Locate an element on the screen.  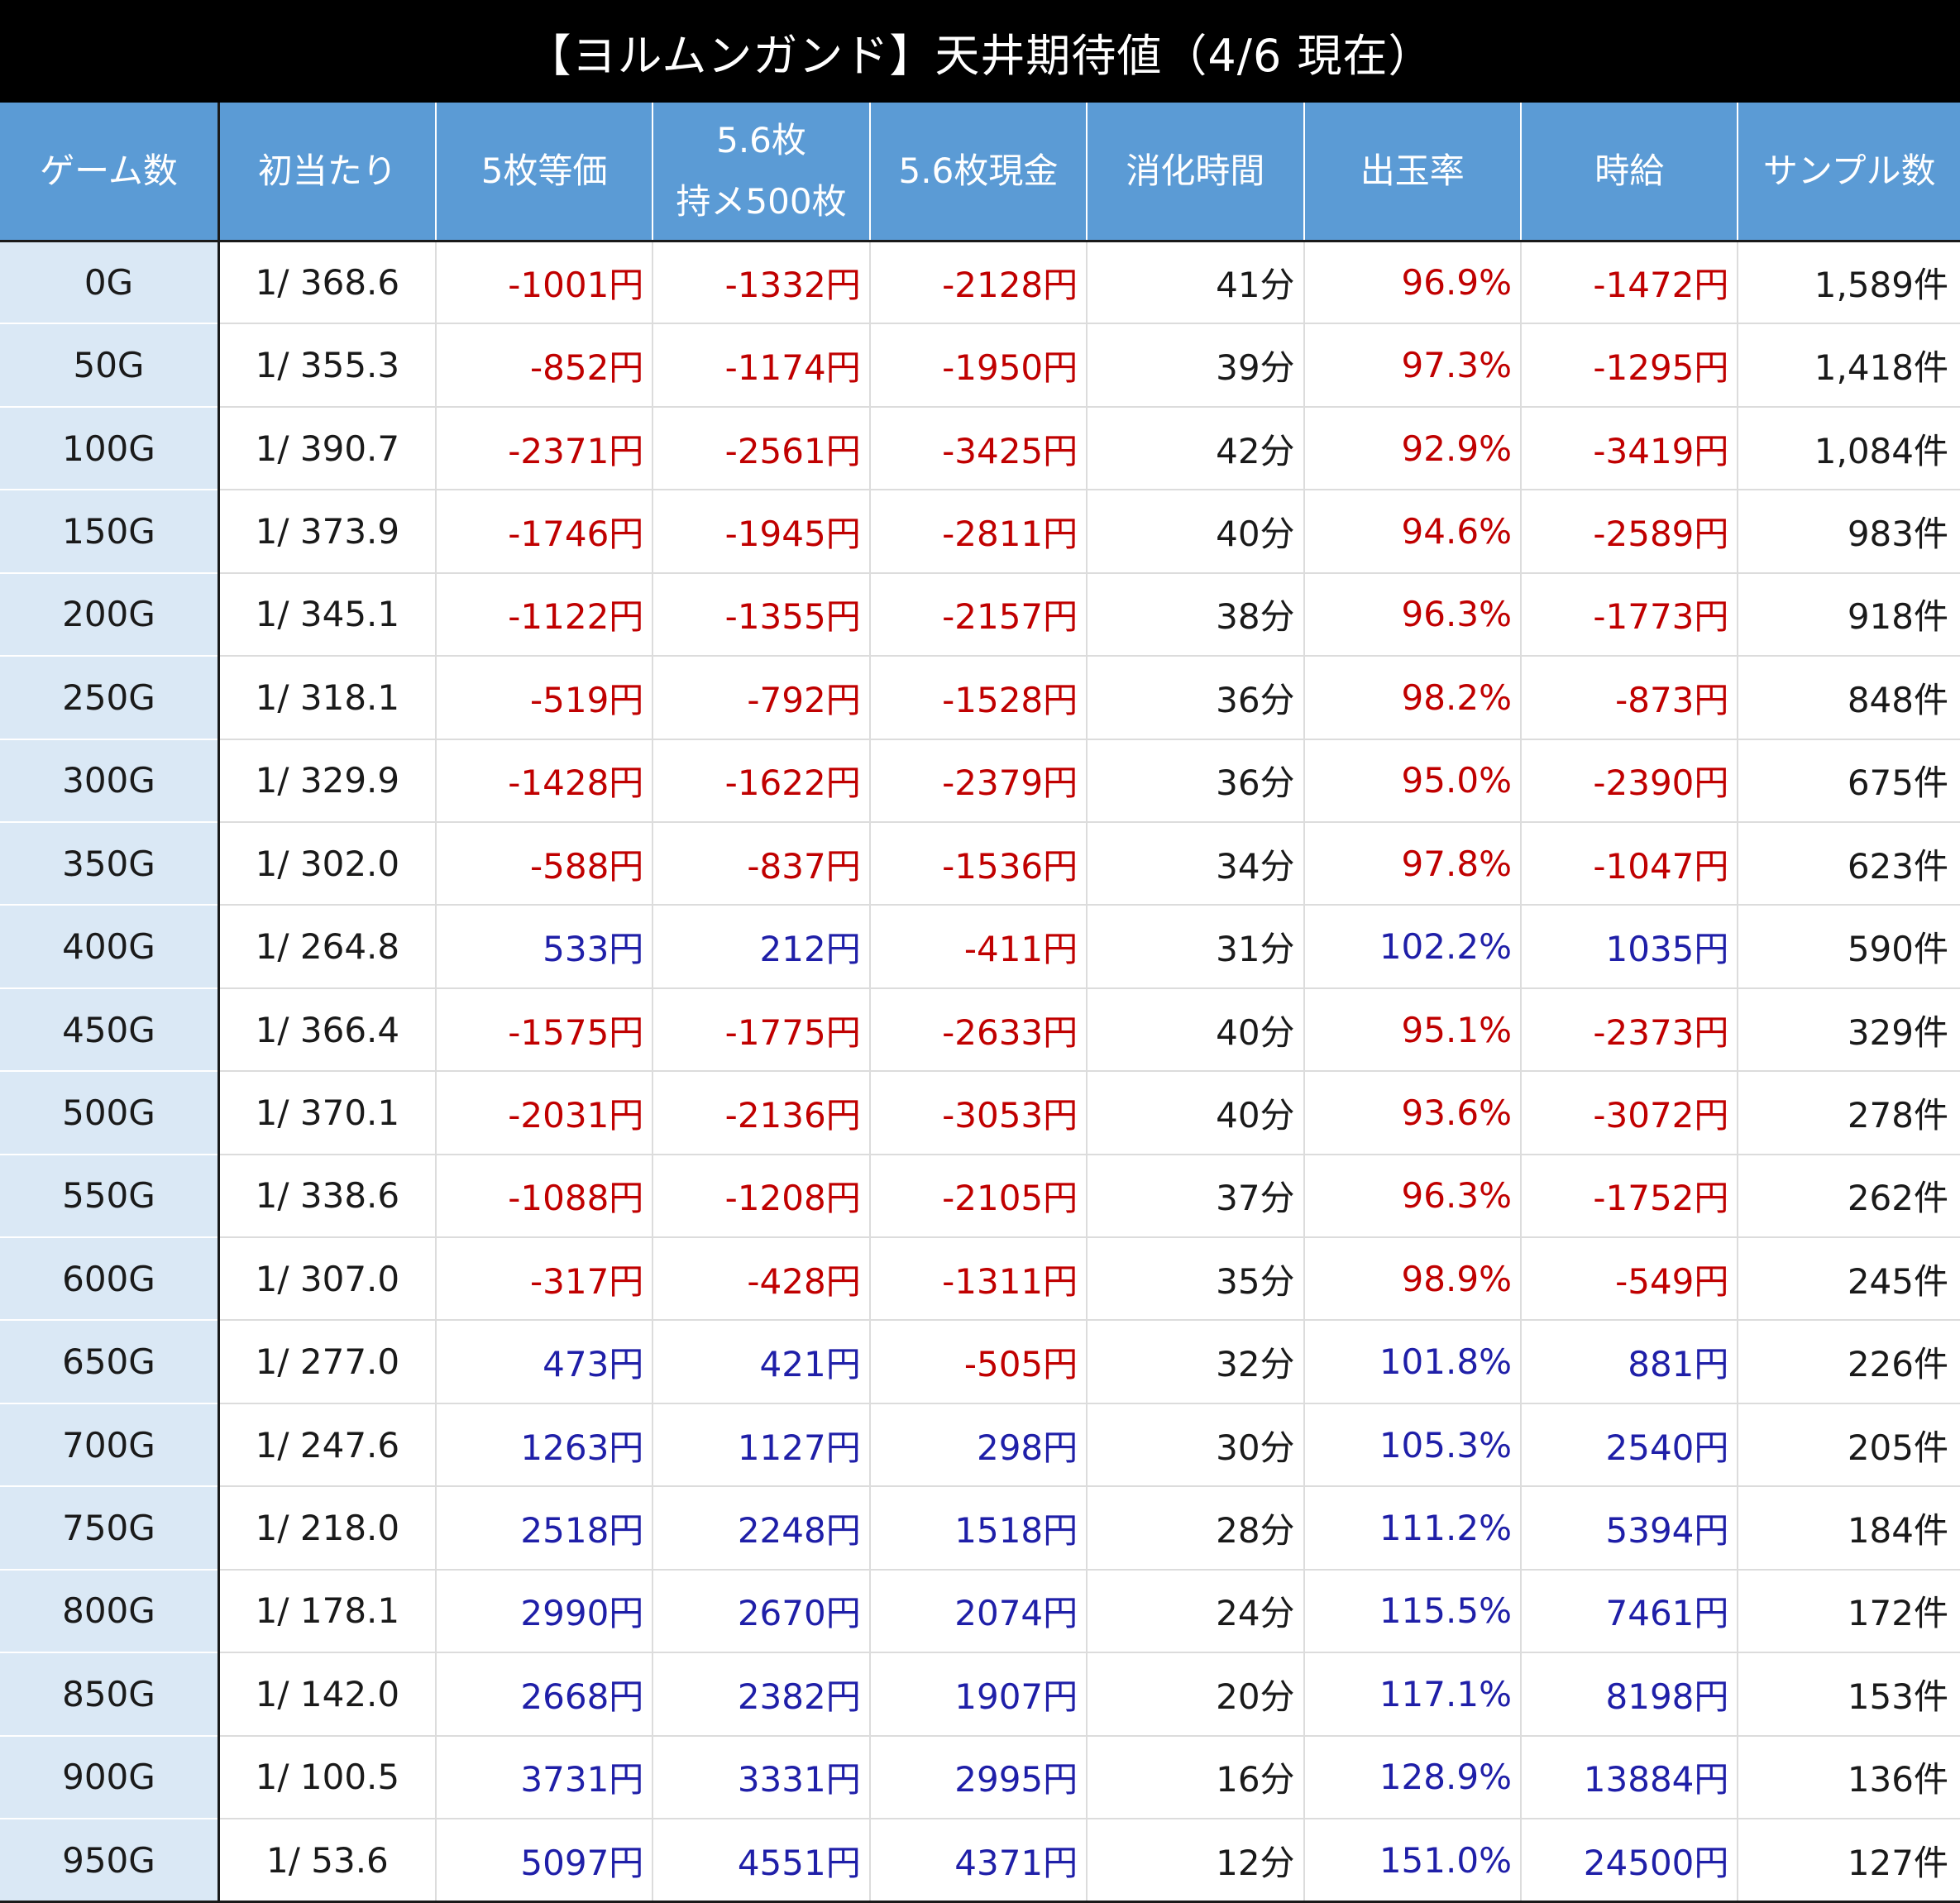
5-6-coin-cash-cell: -2379円 is located at coordinates (978, 781).